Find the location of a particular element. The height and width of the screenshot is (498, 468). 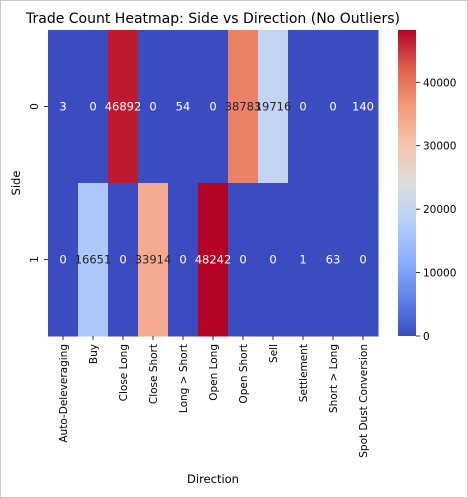

colorbar-tick-label: 40000 is located at coordinates (439, 83).